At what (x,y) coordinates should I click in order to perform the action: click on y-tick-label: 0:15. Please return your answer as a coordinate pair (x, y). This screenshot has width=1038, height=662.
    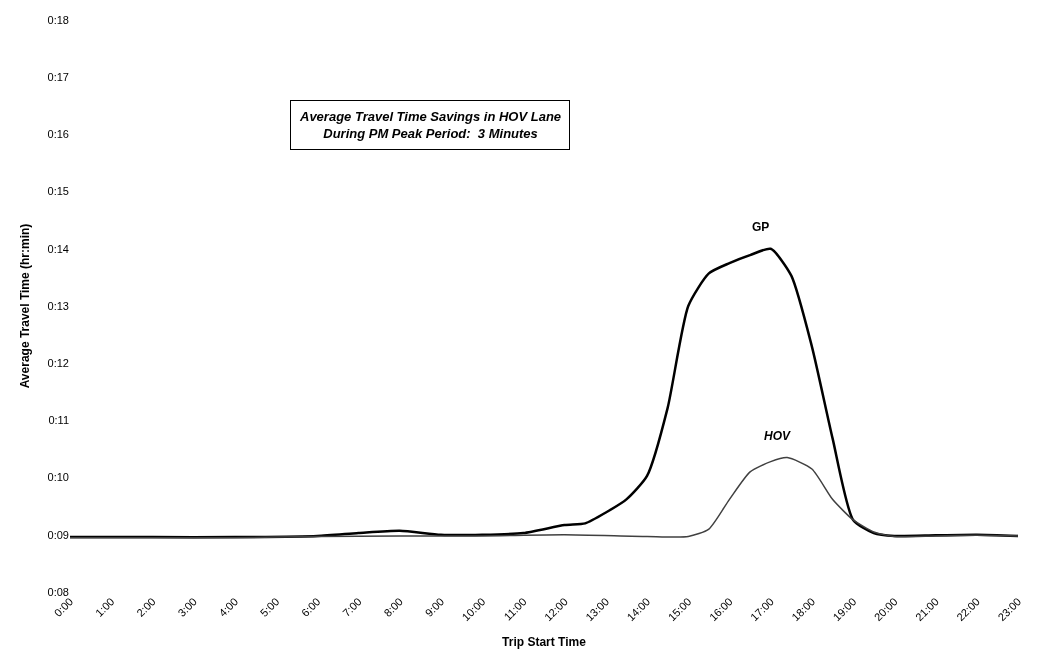
    Looking at the image, I should click on (58, 191).